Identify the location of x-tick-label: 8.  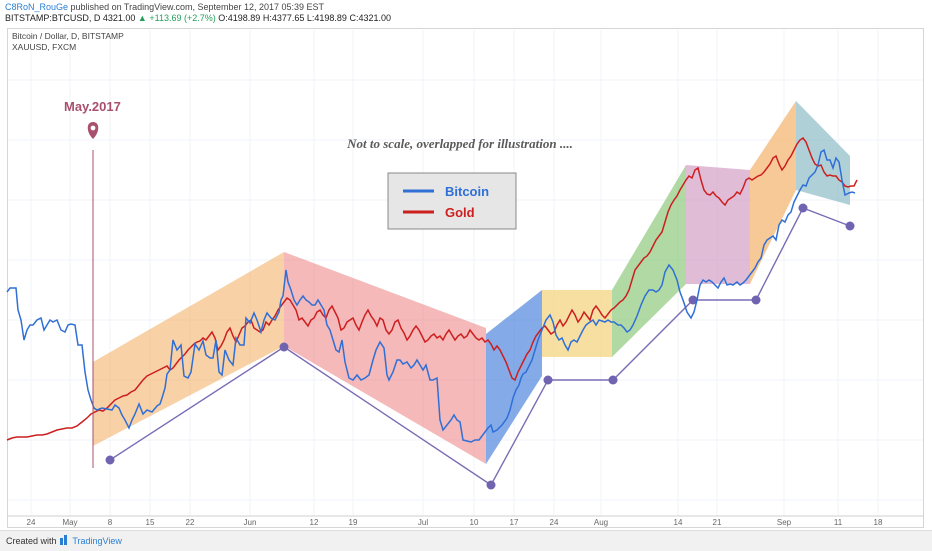
(110, 522).